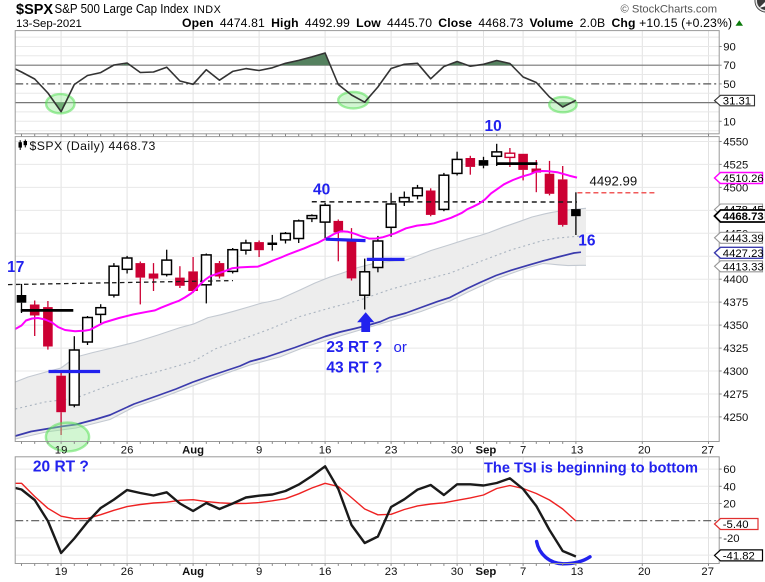 Image resolution: width=765 pixels, height=582 pixels. I want to click on svg-text: 4510.26, so click(743, 179).